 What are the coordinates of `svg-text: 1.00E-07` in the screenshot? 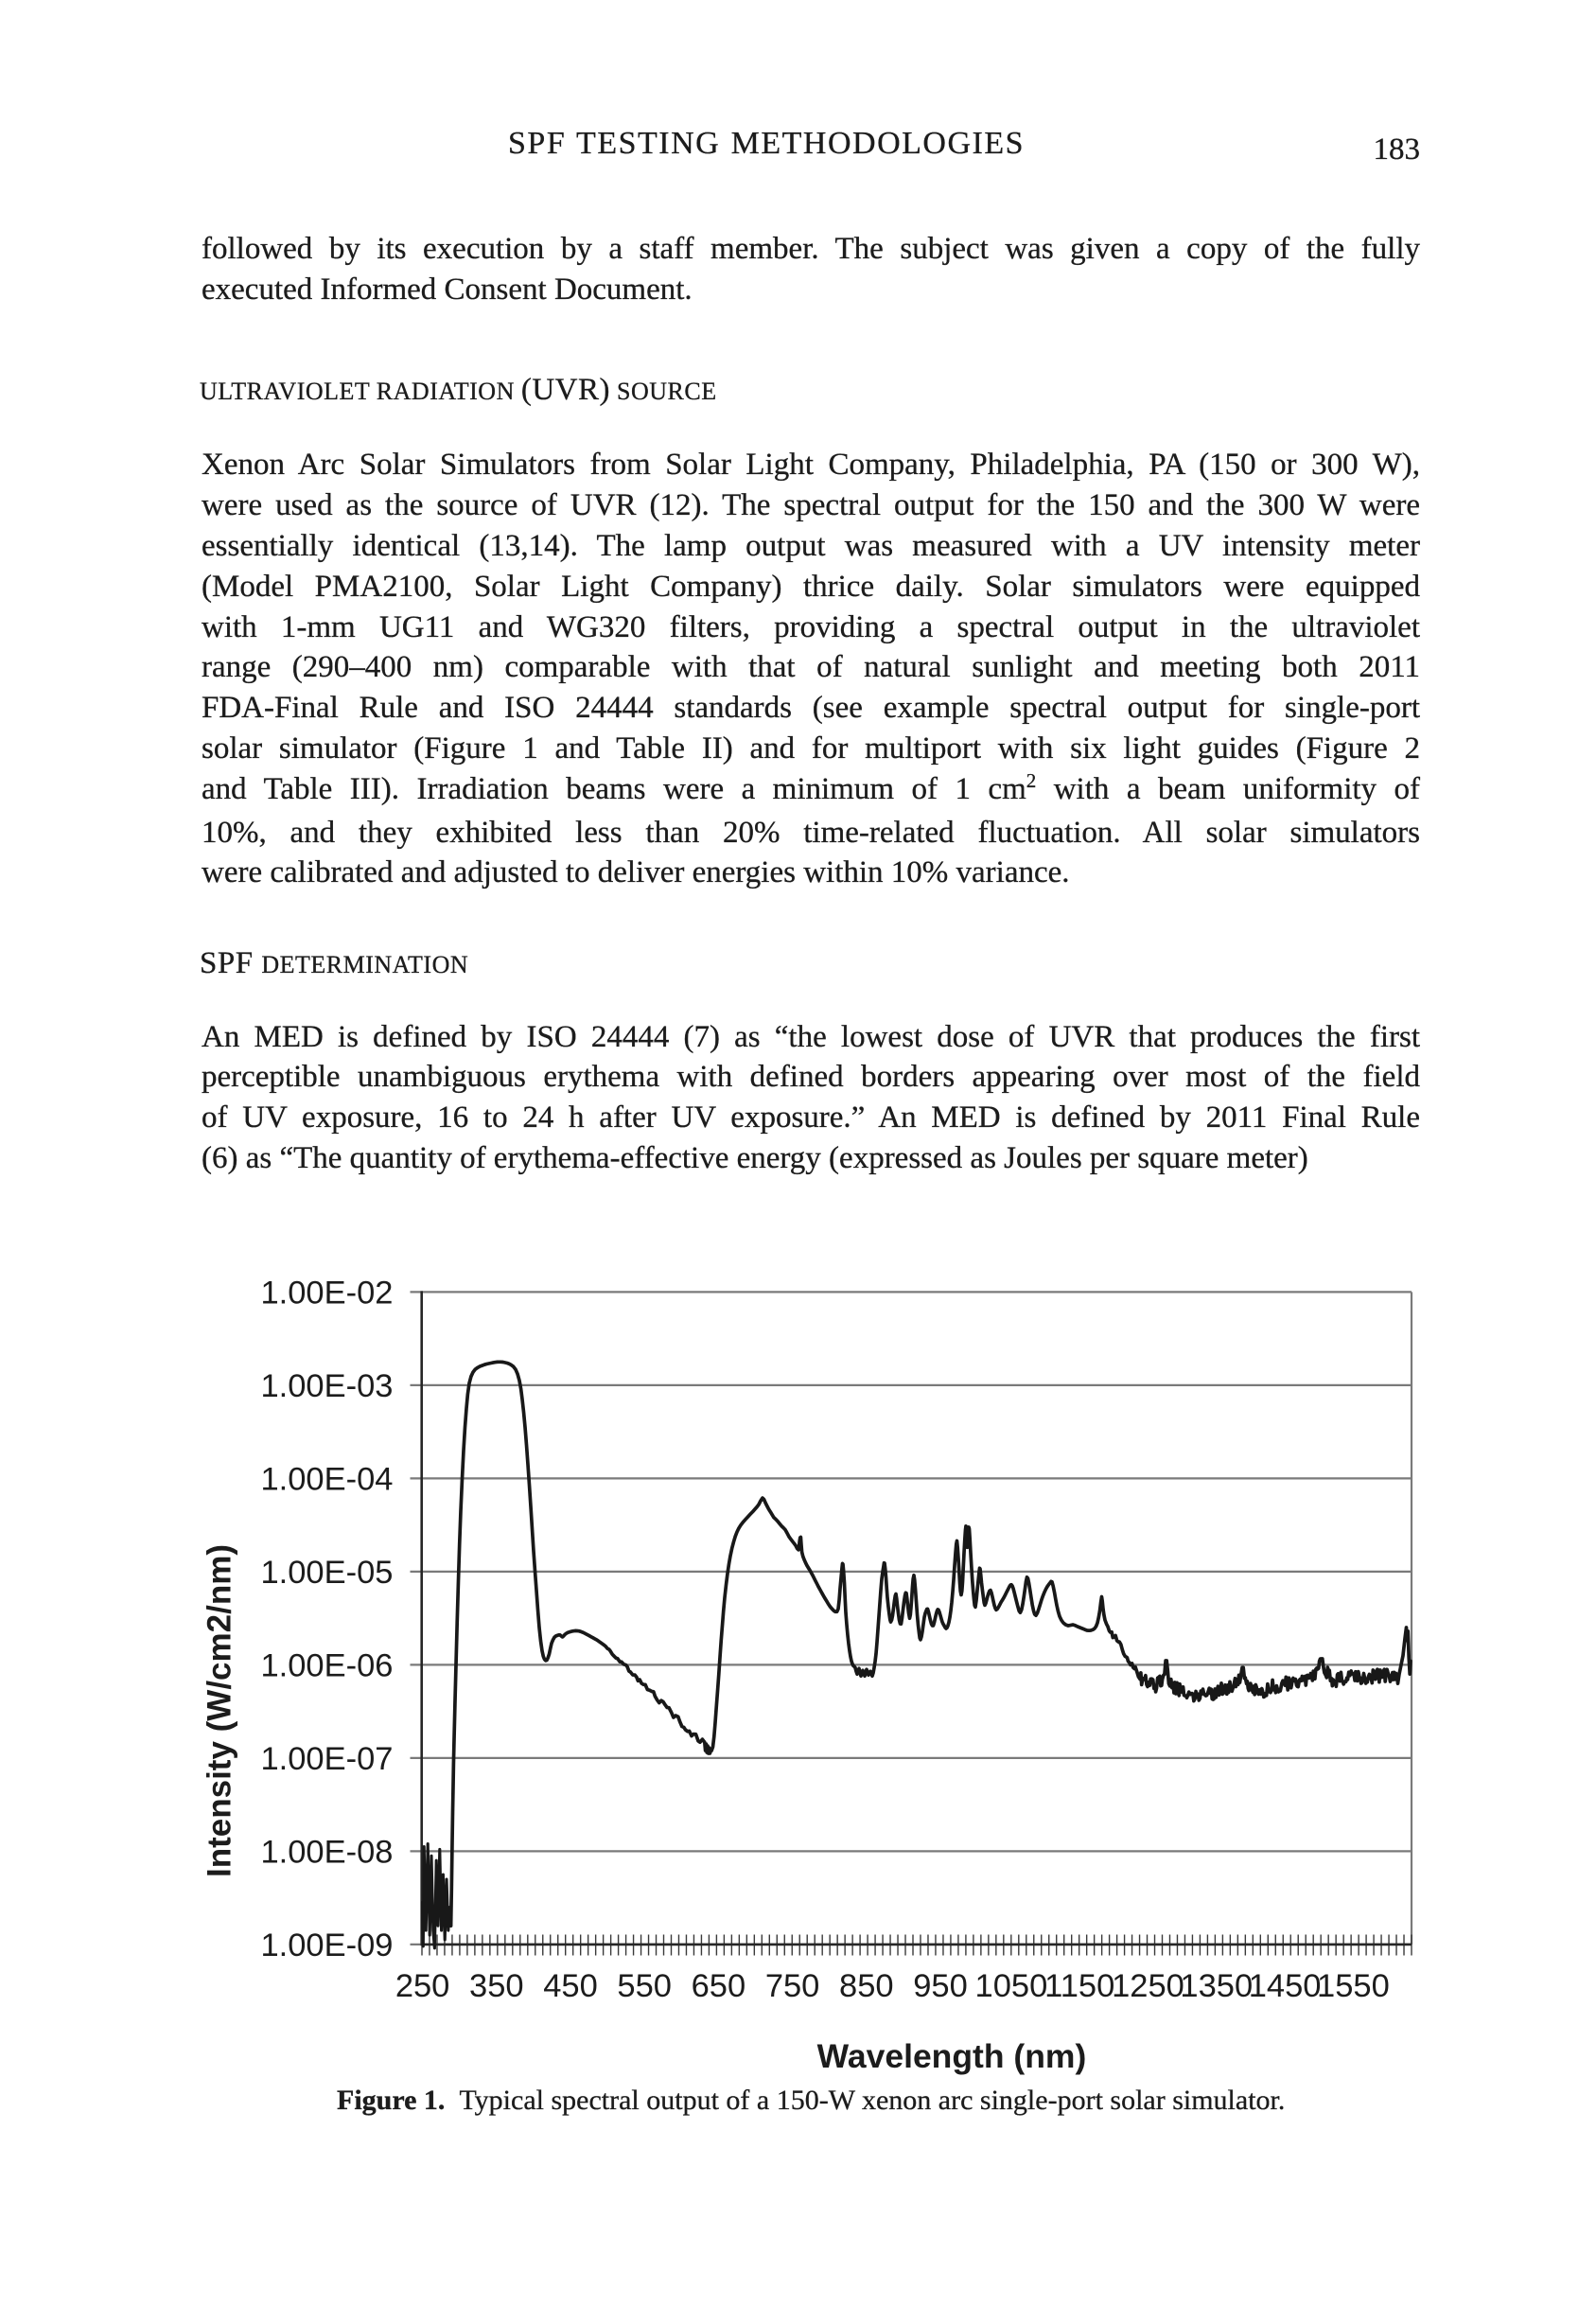 It's located at (326, 1759).